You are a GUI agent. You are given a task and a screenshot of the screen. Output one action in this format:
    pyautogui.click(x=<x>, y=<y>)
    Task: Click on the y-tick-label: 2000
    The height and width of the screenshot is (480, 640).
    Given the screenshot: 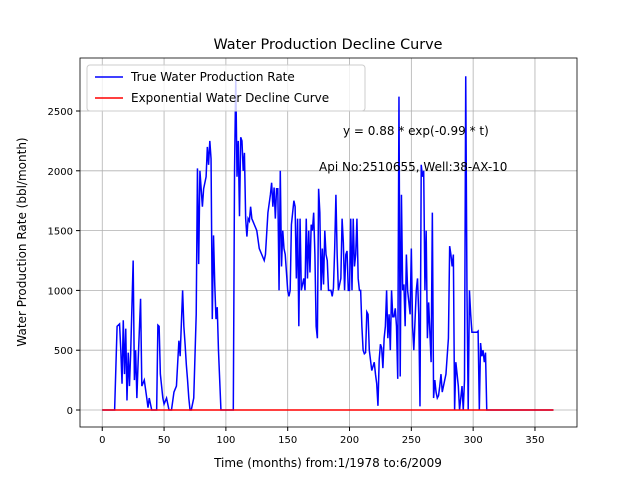 What is the action you would take?
    pyautogui.click(x=60, y=172)
    